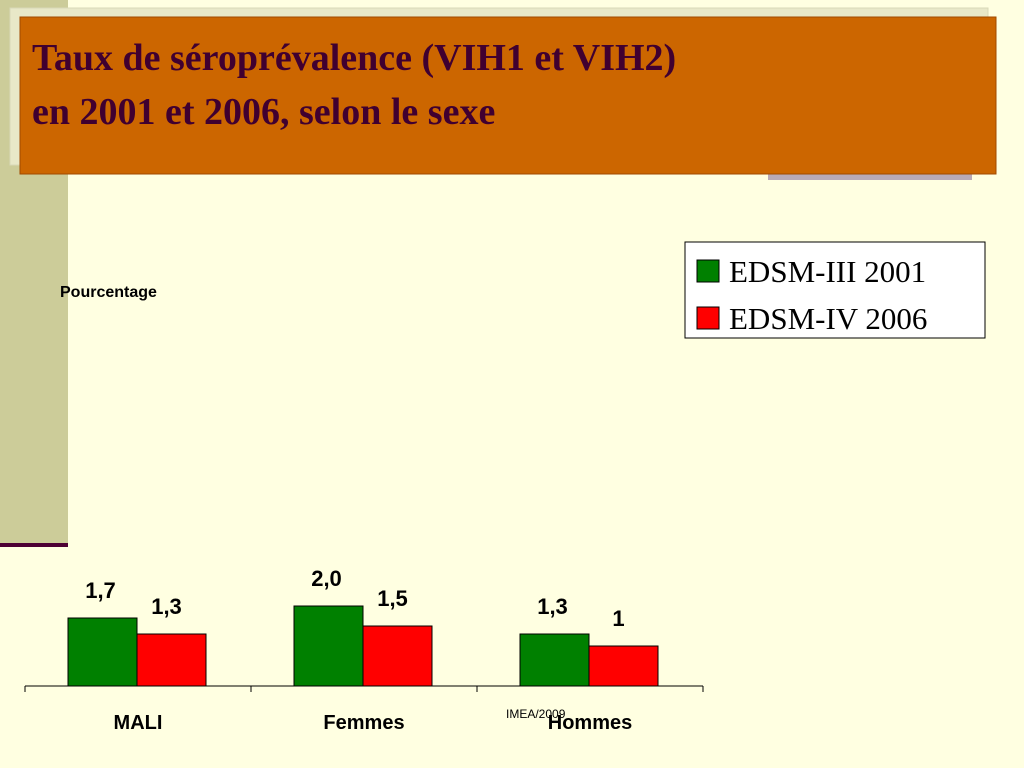 This screenshot has width=1024, height=768. I want to click on y-axis-label: Pourcentage, so click(108, 292).